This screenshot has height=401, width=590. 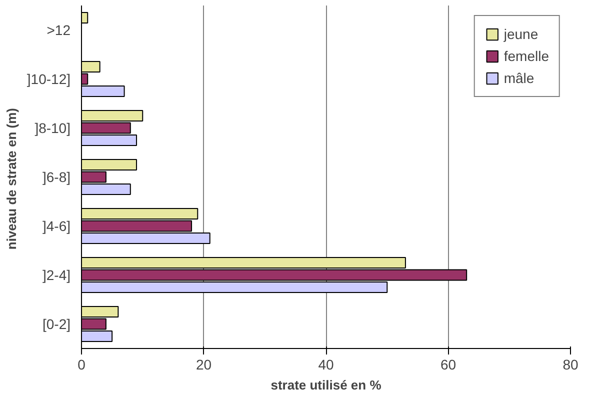 What do you see at coordinates (519, 78) in the screenshot?
I see `legend-label: mâle` at bounding box center [519, 78].